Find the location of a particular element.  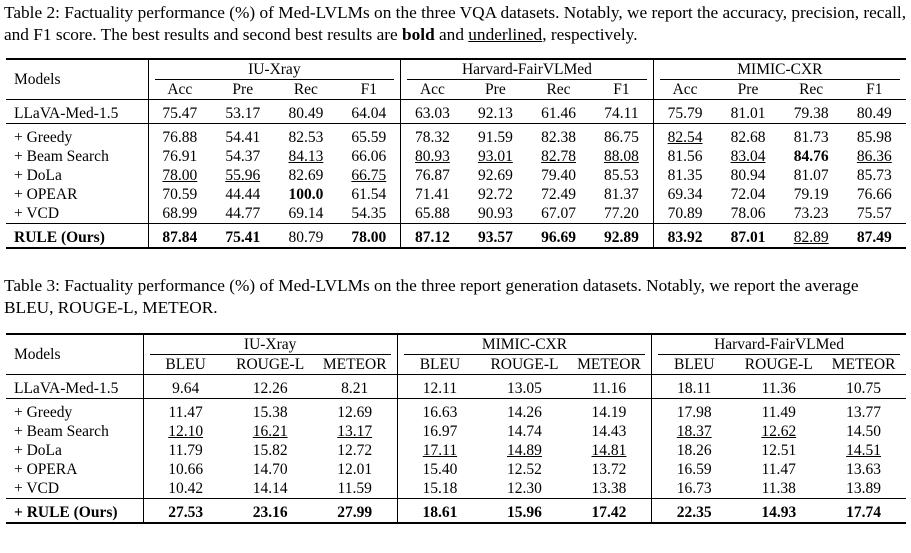

value-cell: 82.89 is located at coordinates (811, 236).